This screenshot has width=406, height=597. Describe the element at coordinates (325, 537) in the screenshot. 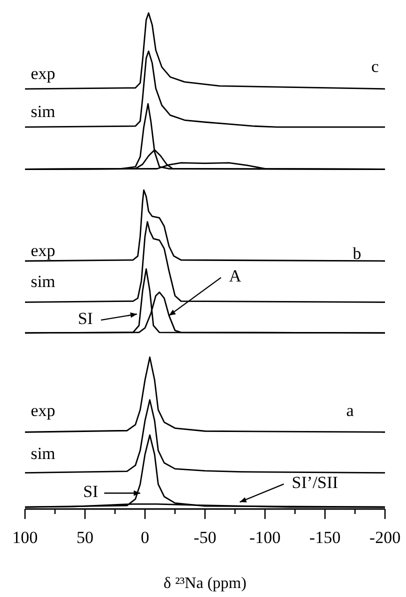

I see `x-tick-label: -150` at that location.